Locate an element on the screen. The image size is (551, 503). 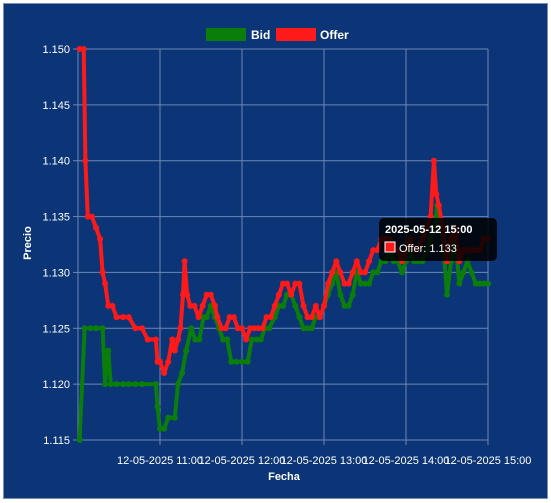
legend: Bid Offer is located at coordinates (277, 35).